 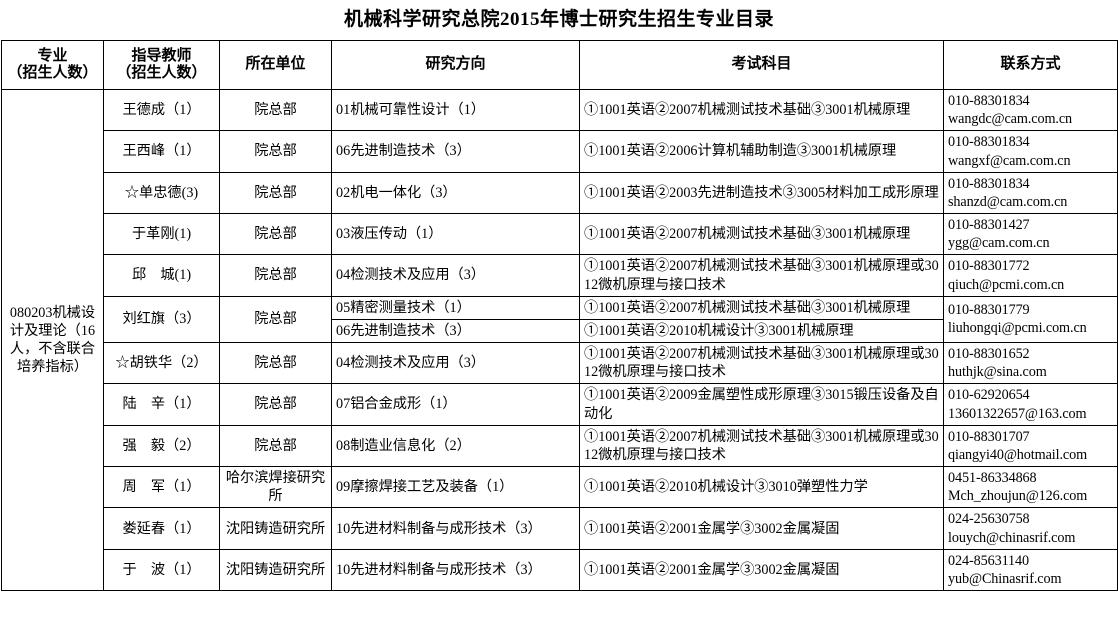 What do you see at coordinates (989, 560) in the screenshot?
I see `contact-phone: 024-85631140` at bounding box center [989, 560].